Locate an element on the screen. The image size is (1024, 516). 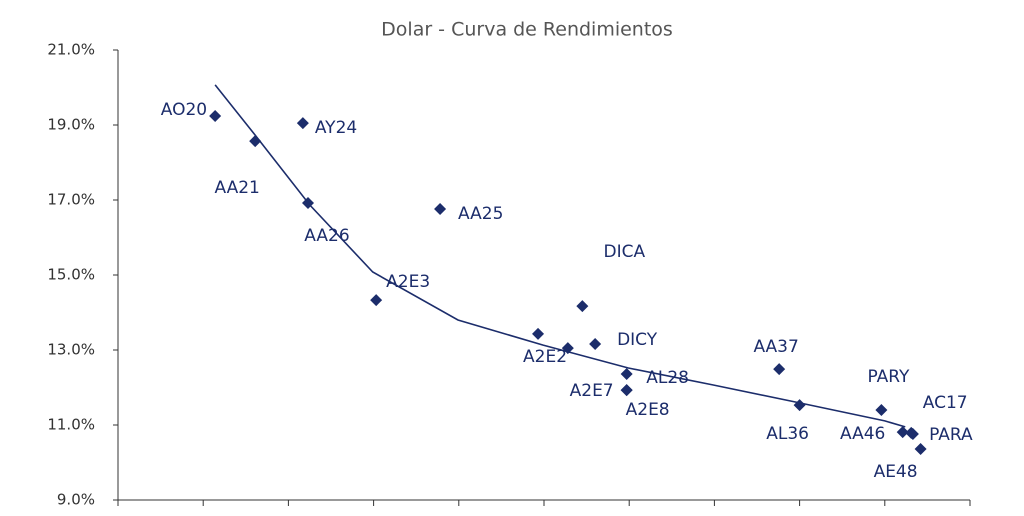
point-label: A2E8 is located at coordinates (648, 410).